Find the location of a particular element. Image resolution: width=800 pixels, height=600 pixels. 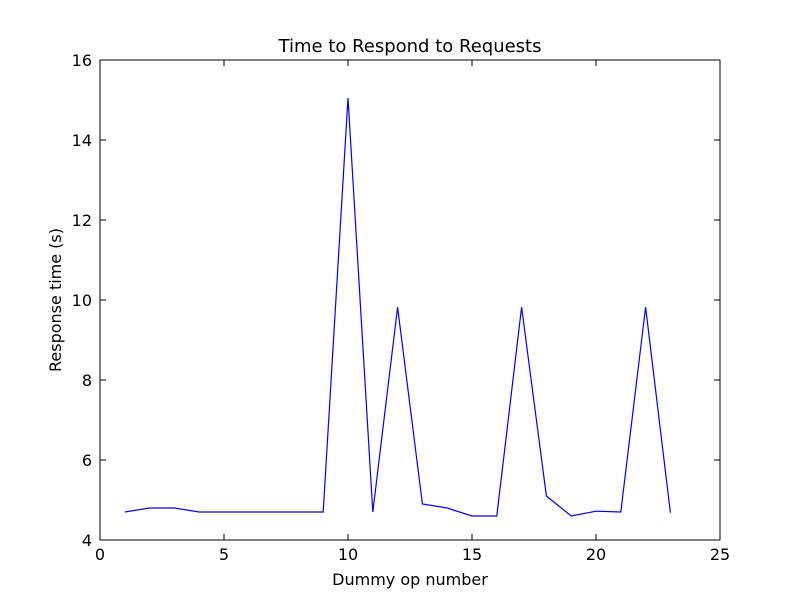

x-tick-label: 15 is located at coordinates (472, 554).